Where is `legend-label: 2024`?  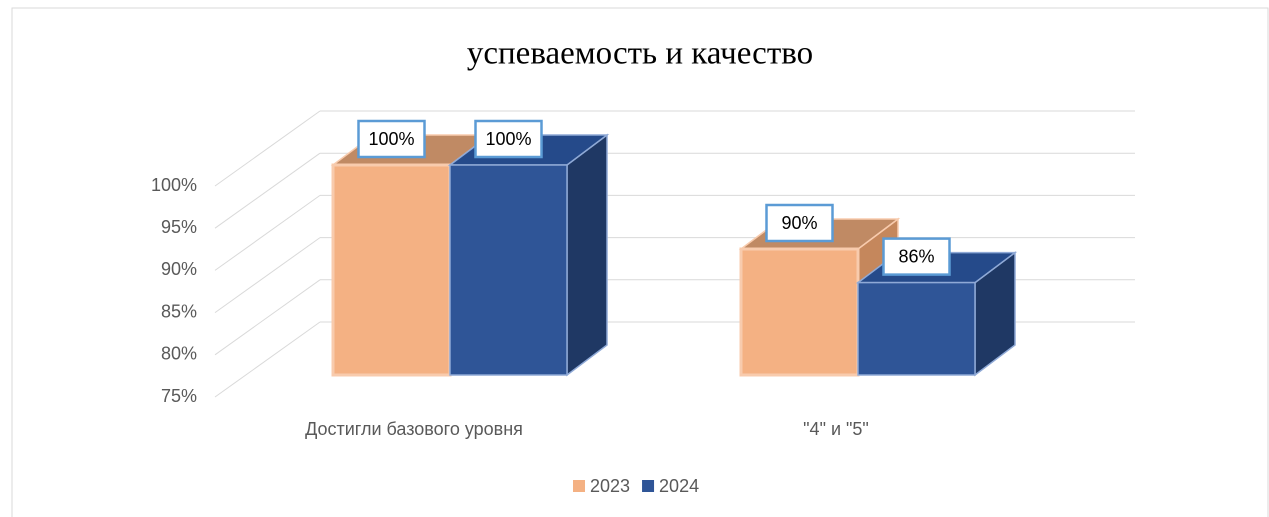
legend-label: 2024 is located at coordinates (679, 486).